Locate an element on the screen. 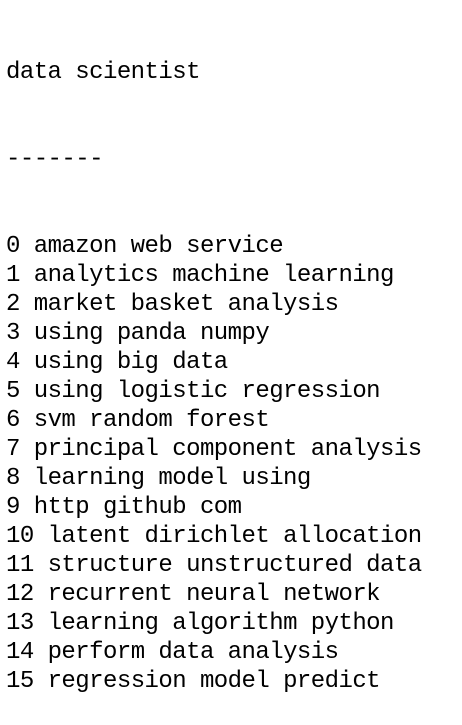  topic-index: 1 is located at coordinates (13, 275).